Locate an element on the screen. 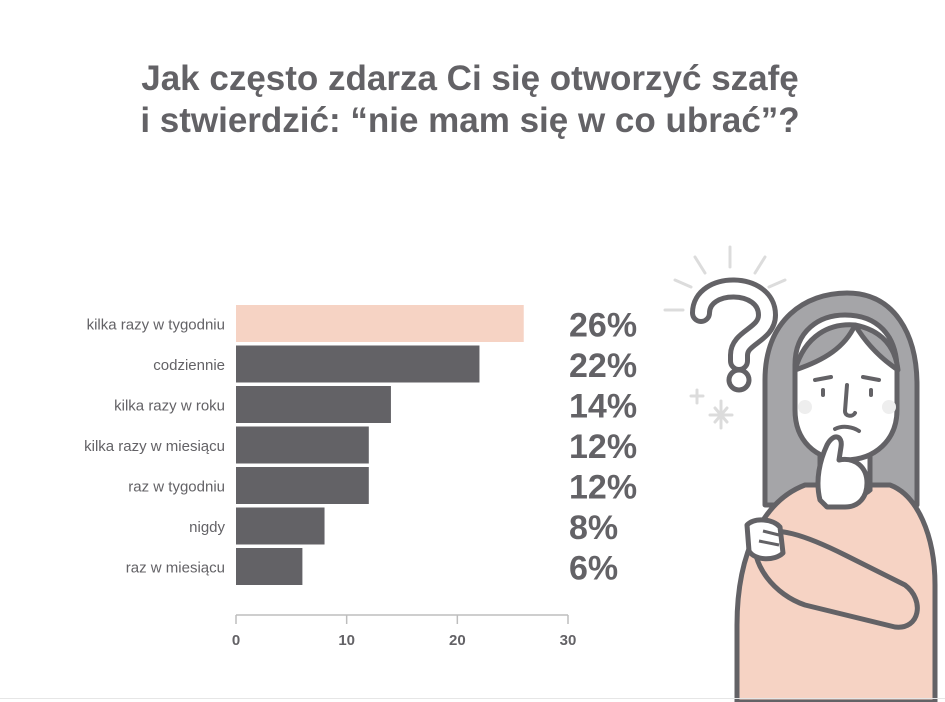 The height and width of the screenshot is (702, 945). value-label-7: 6% is located at coordinates (593, 569).